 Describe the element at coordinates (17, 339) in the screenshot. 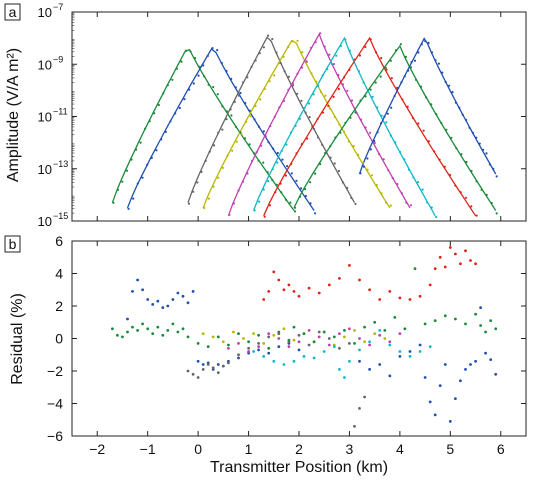

I see `residual-axis-label: Residual (%)` at that location.